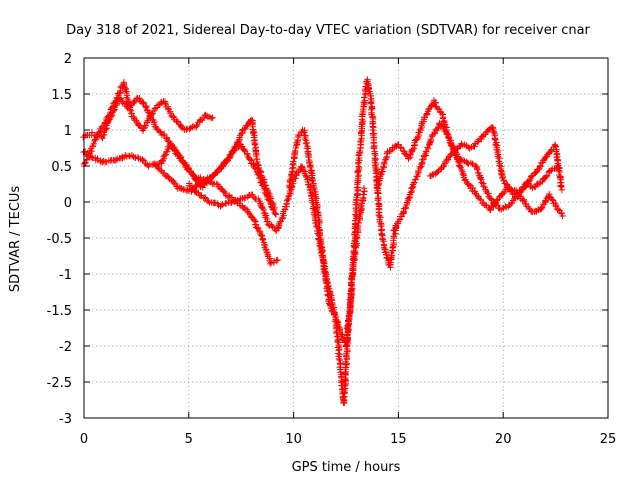 This screenshot has width=640, height=480. What do you see at coordinates (478, 176) in the screenshot?
I see `series-track-h` at bounding box center [478, 176].